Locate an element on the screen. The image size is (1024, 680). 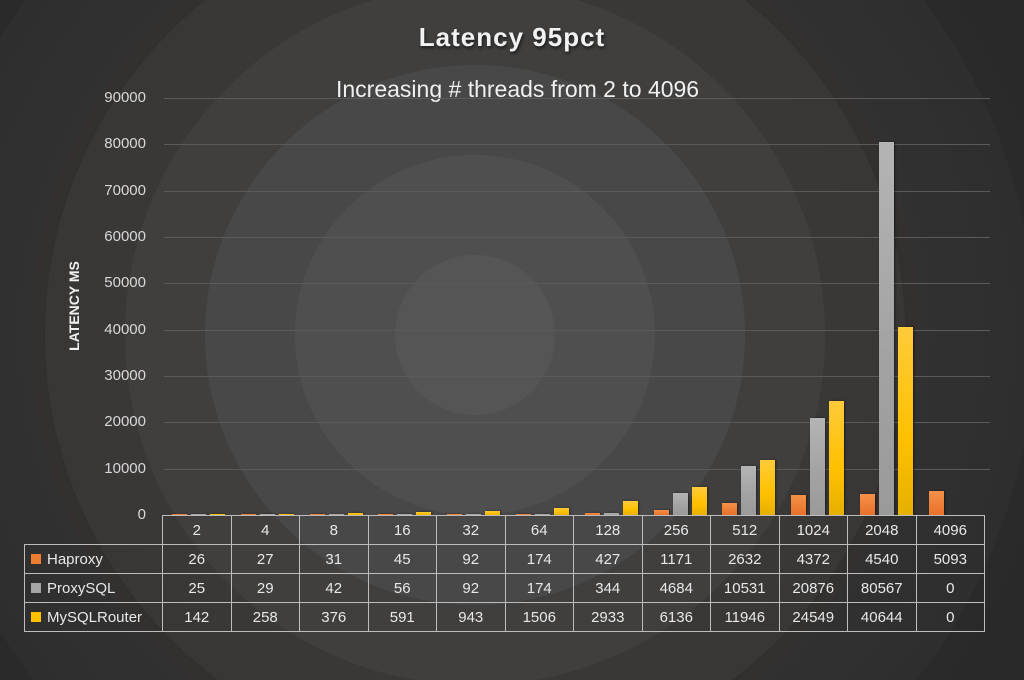
table-header-cell: 1024 is located at coordinates (813, 530).